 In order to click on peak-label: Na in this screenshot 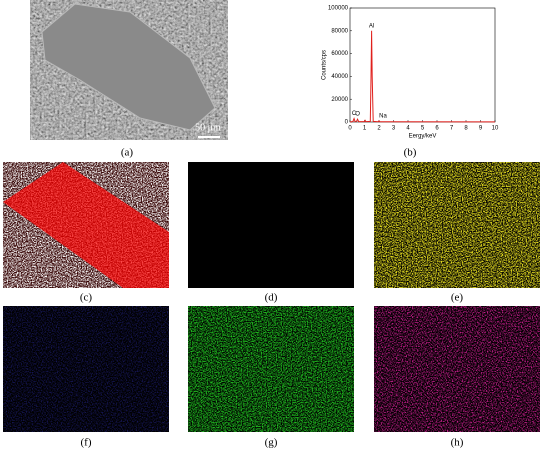, I will do `click(383, 116)`.